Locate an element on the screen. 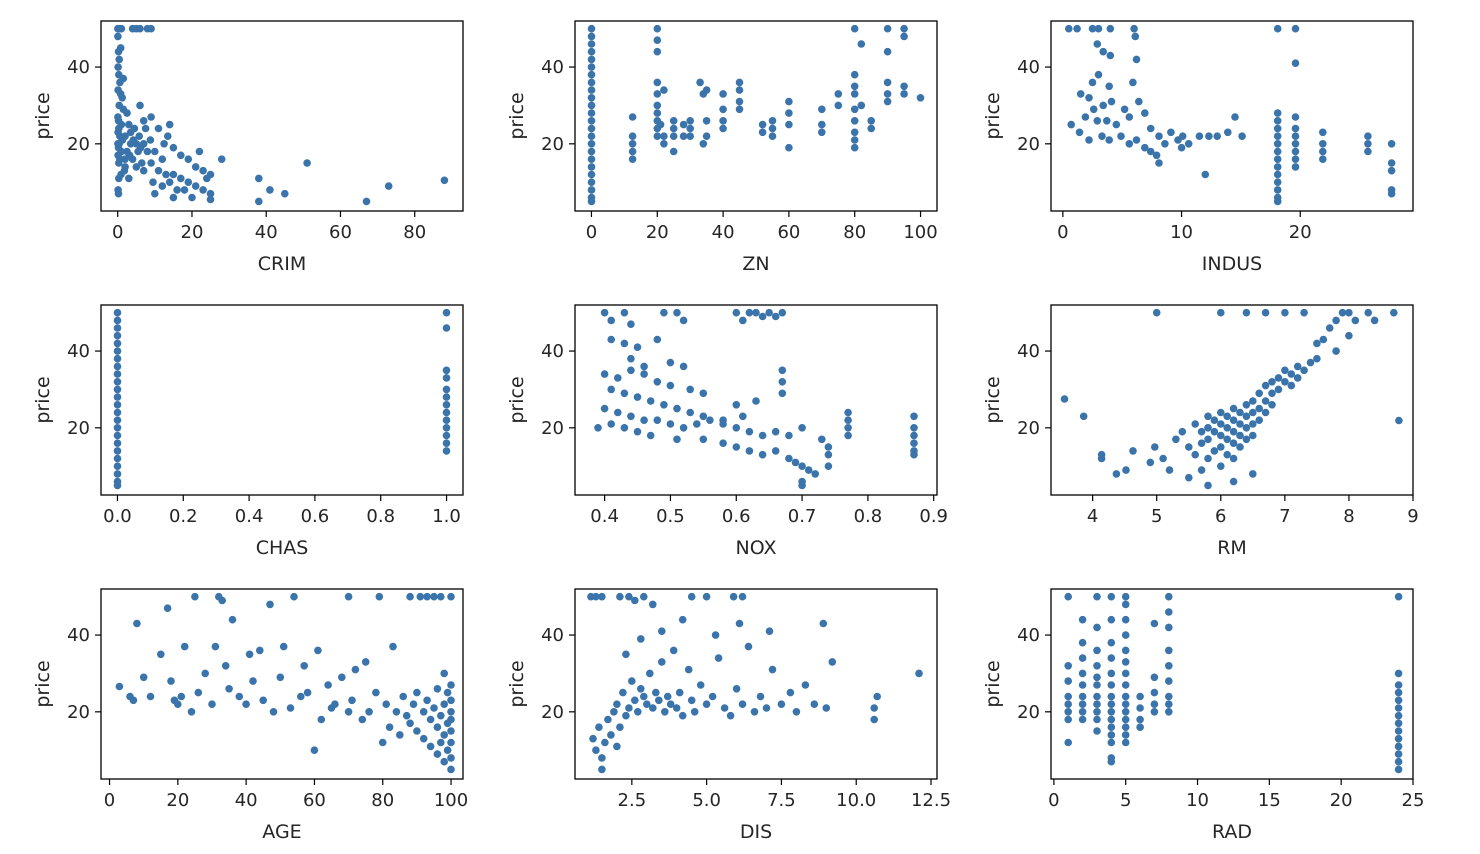  x-tick-label: 9 is located at coordinates (1412, 516).